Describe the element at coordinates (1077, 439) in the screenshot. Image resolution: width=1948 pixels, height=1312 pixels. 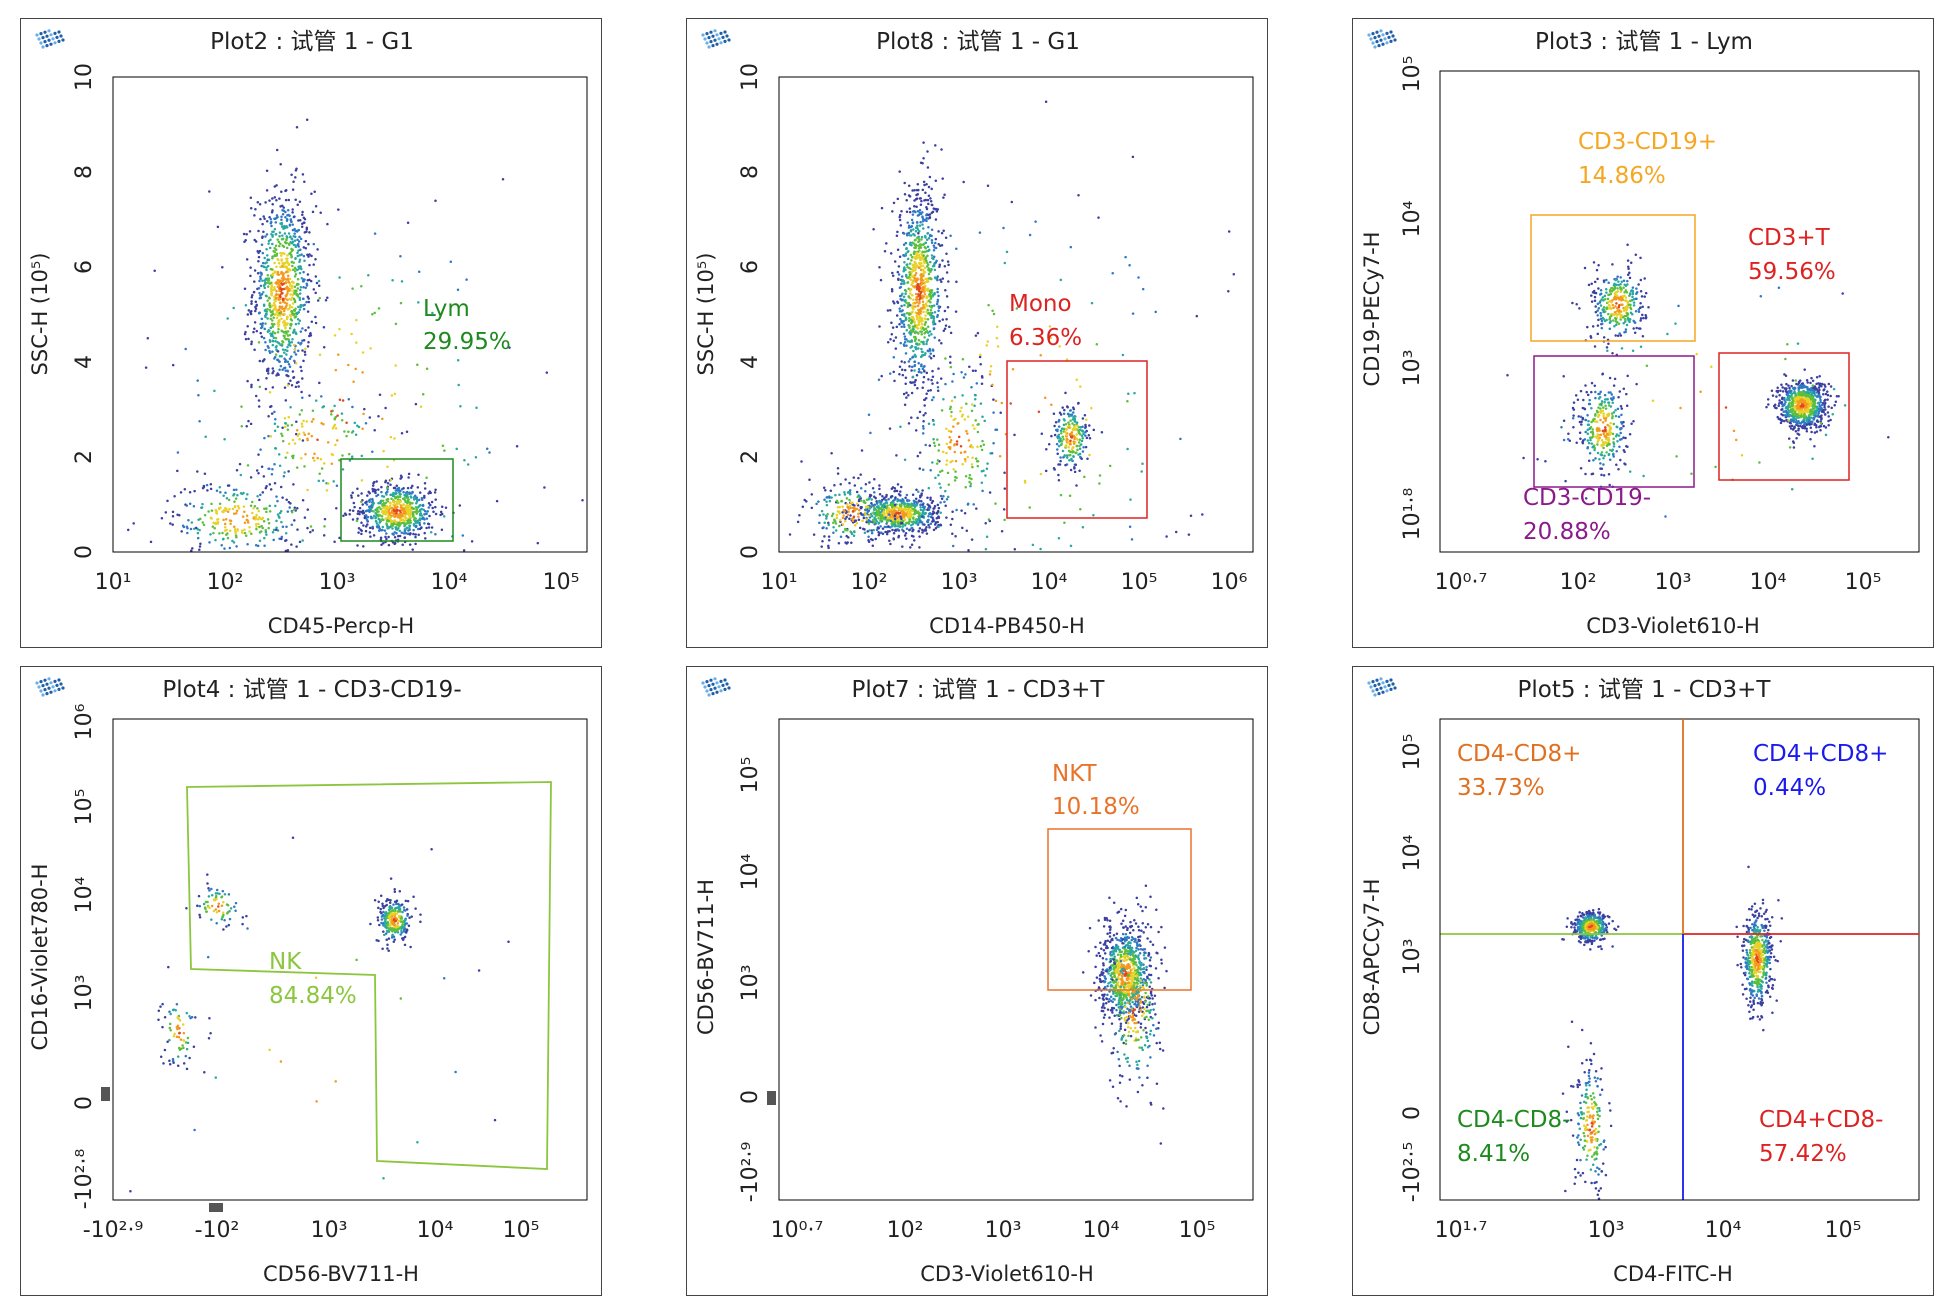
I see `gate-mono` at that location.